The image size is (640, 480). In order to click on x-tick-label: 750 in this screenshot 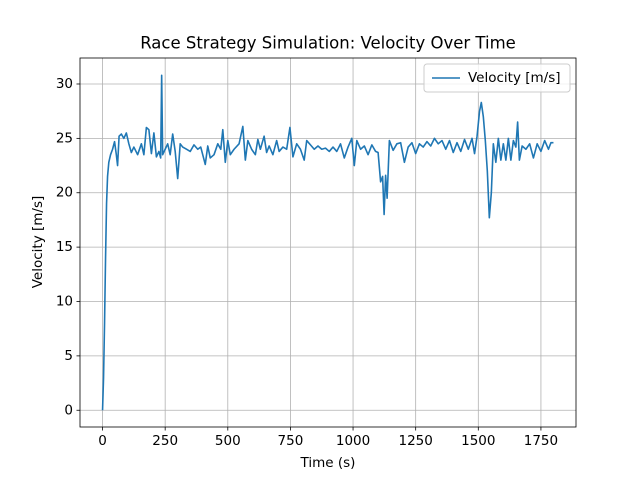, I will do `click(291, 441)`.